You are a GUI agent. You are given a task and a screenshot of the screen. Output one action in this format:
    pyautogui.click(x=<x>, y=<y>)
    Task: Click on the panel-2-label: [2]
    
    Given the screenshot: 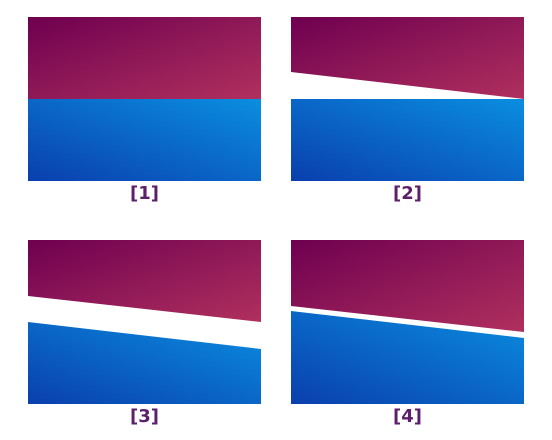 What is the action you would take?
    pyautogui.click(x=407, y=193)
    